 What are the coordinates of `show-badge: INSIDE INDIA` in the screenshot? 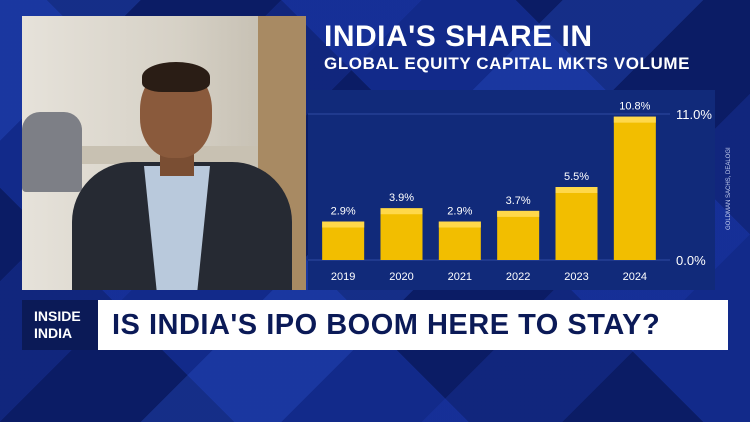 It's located at (60, 325).